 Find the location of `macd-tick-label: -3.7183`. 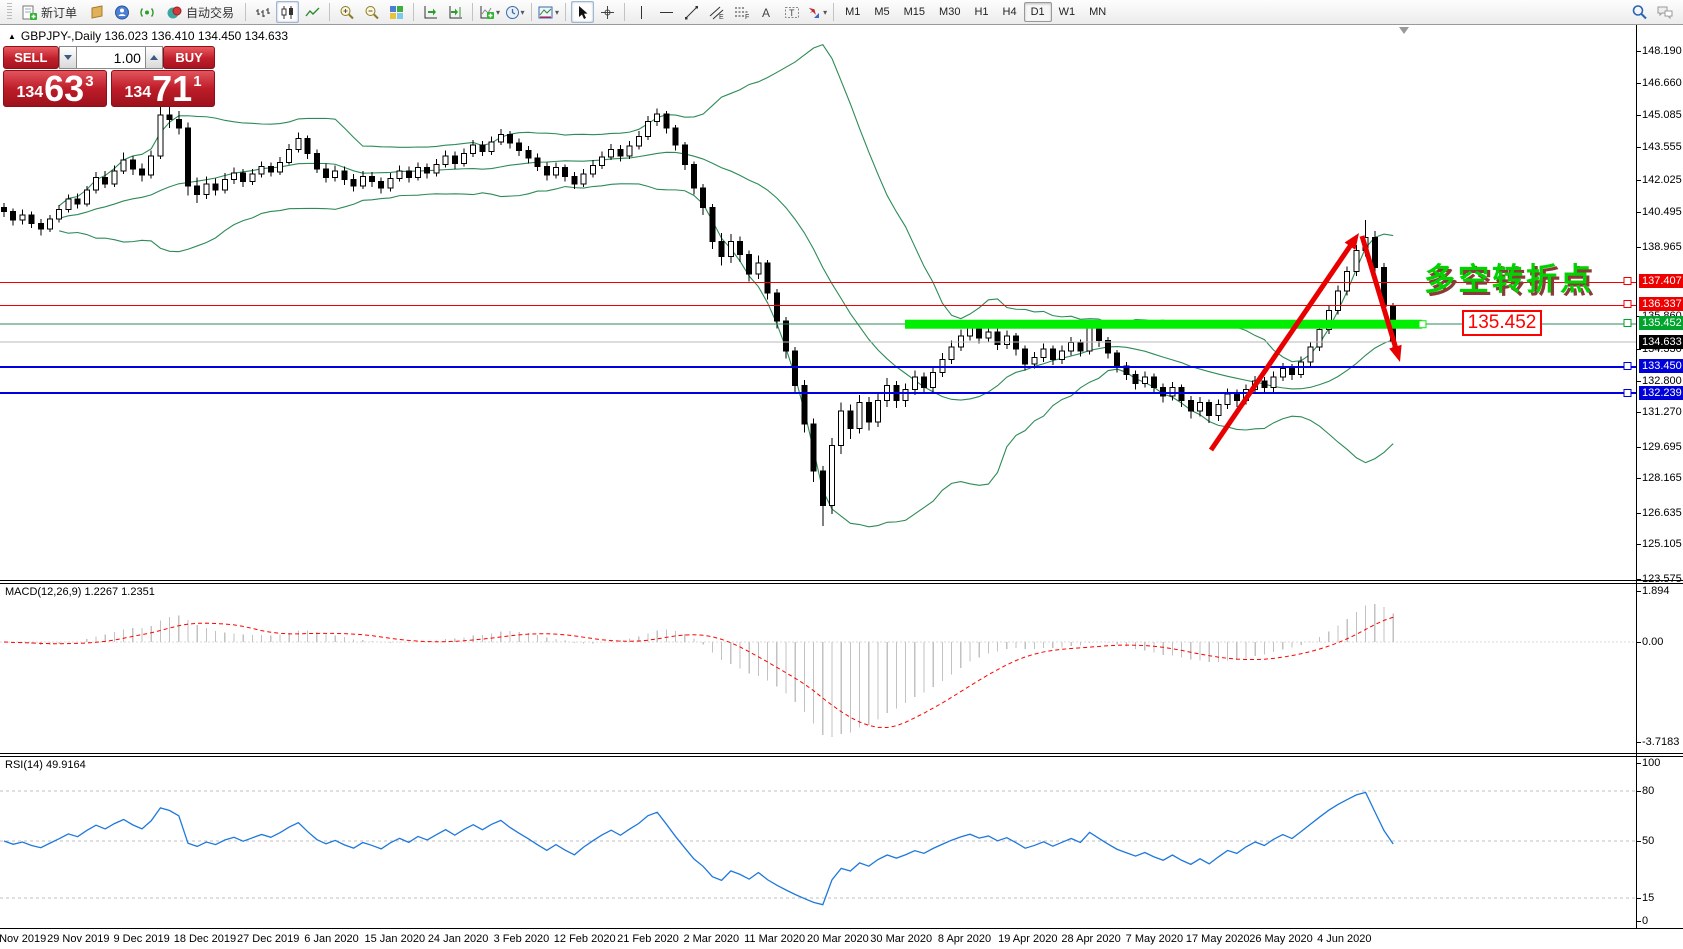

macd-tick-label: -3.7183 is located at coordinates (1661, 742).